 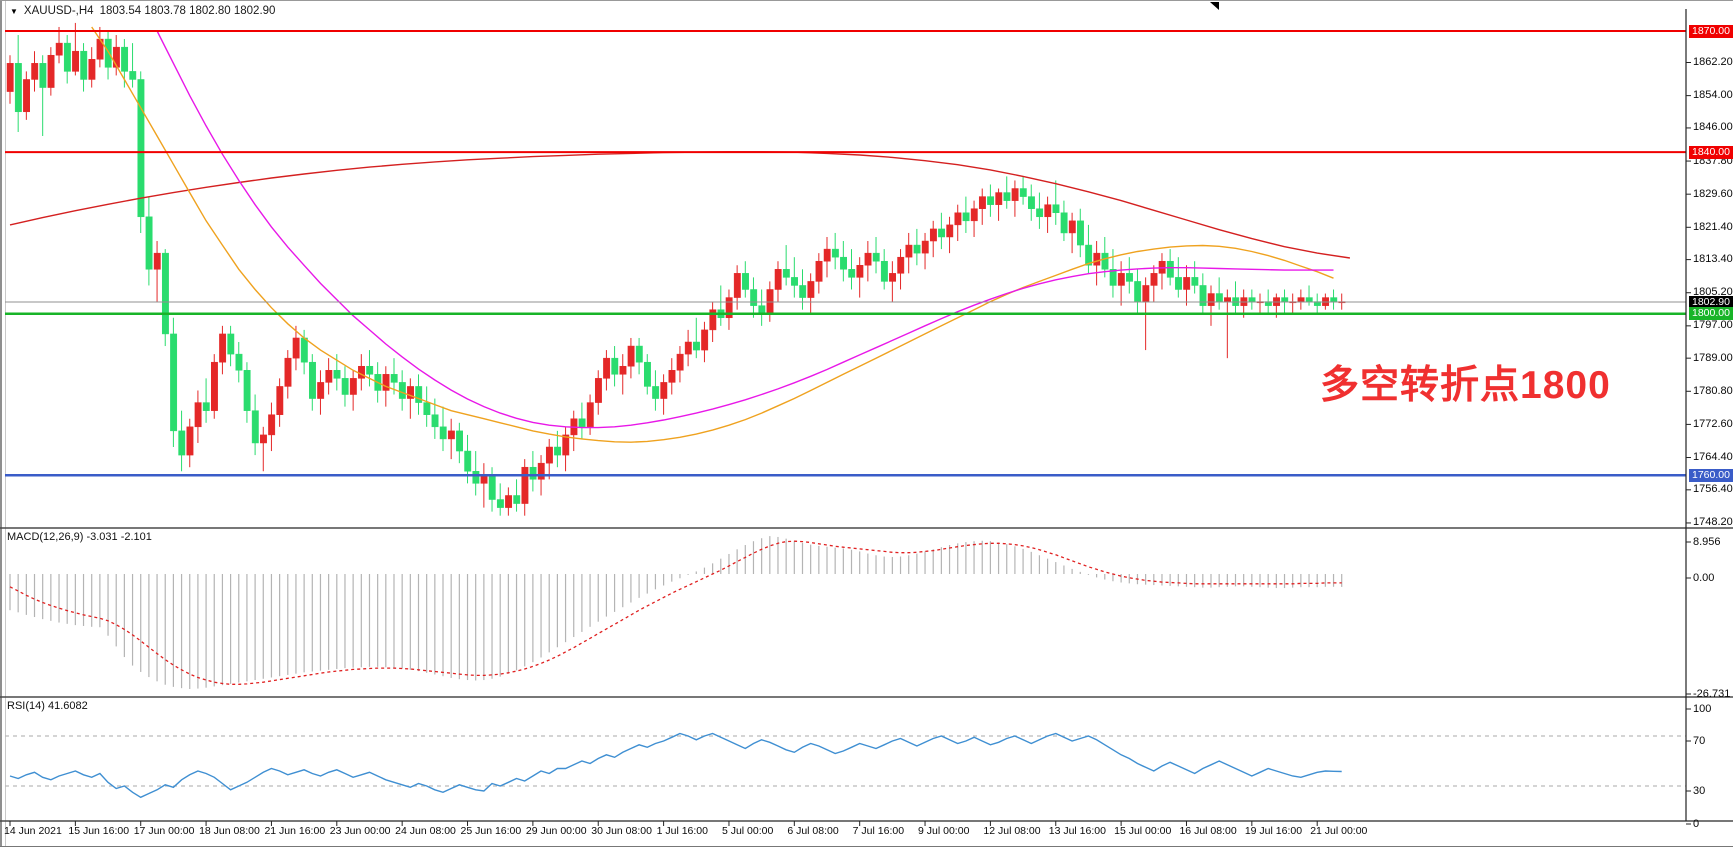 What do you see at coordinates (1711, 152) in the screenshot?
I see `price-level-badge: 1840.00` at bounding box center [1711, 152].